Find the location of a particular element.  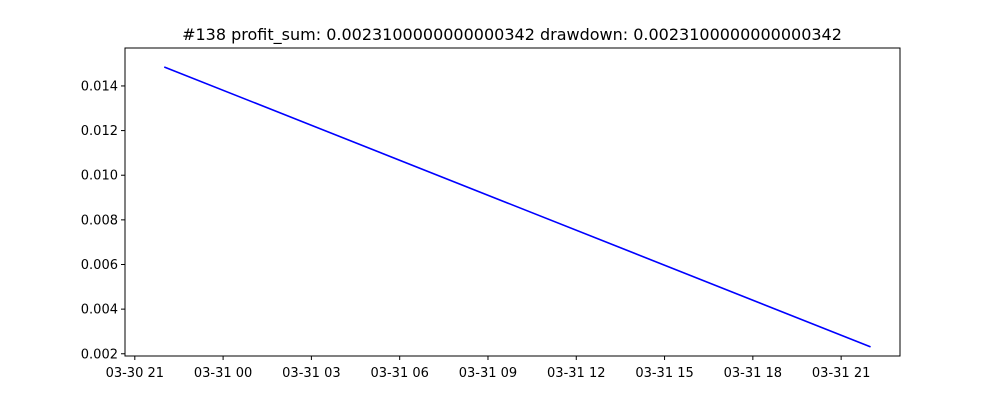

y-tick-label: 0.006 is located at coordinates (99, 265).